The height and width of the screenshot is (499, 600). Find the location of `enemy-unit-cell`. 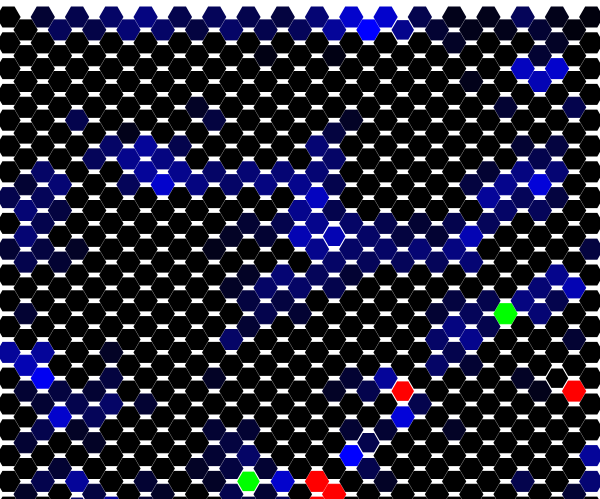

enemy-unit-cell is located at coordinates (334, 491).